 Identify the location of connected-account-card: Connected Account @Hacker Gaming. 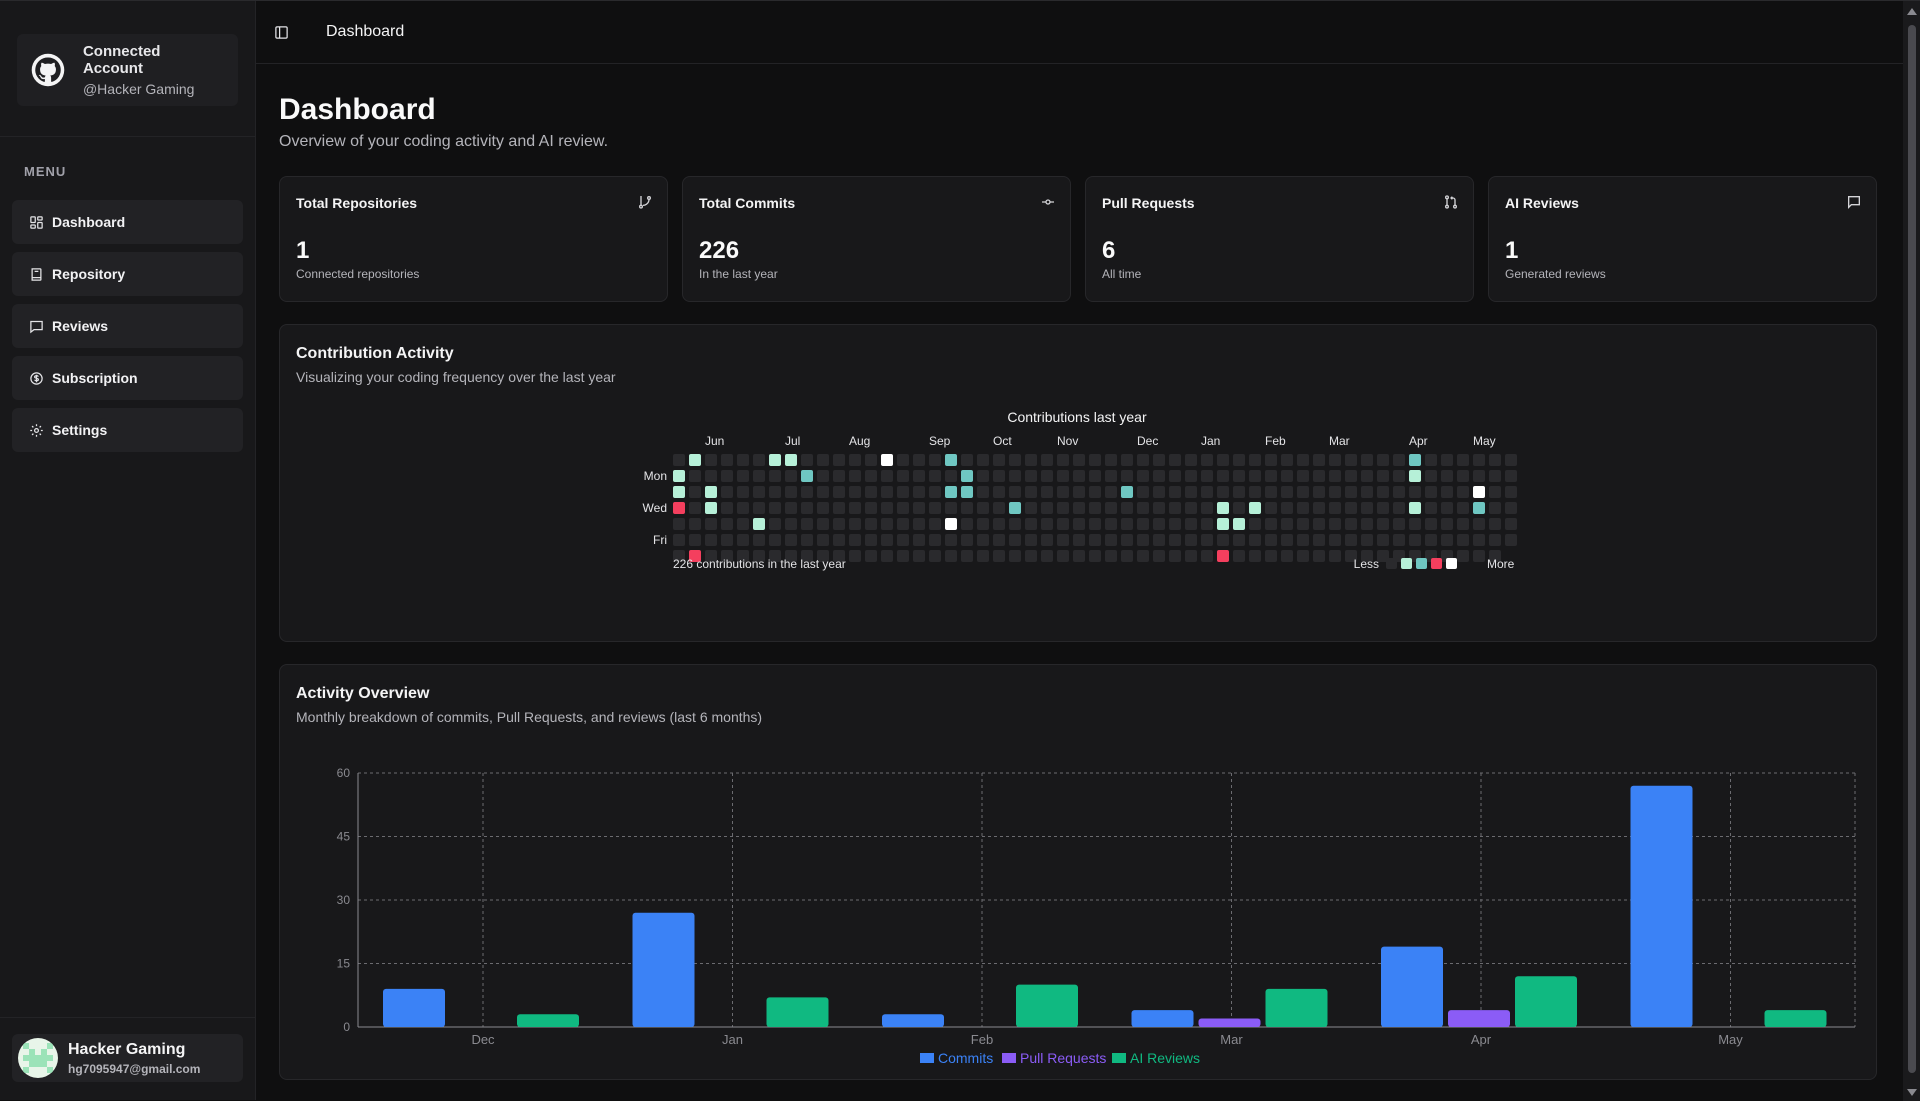
(127, 70).